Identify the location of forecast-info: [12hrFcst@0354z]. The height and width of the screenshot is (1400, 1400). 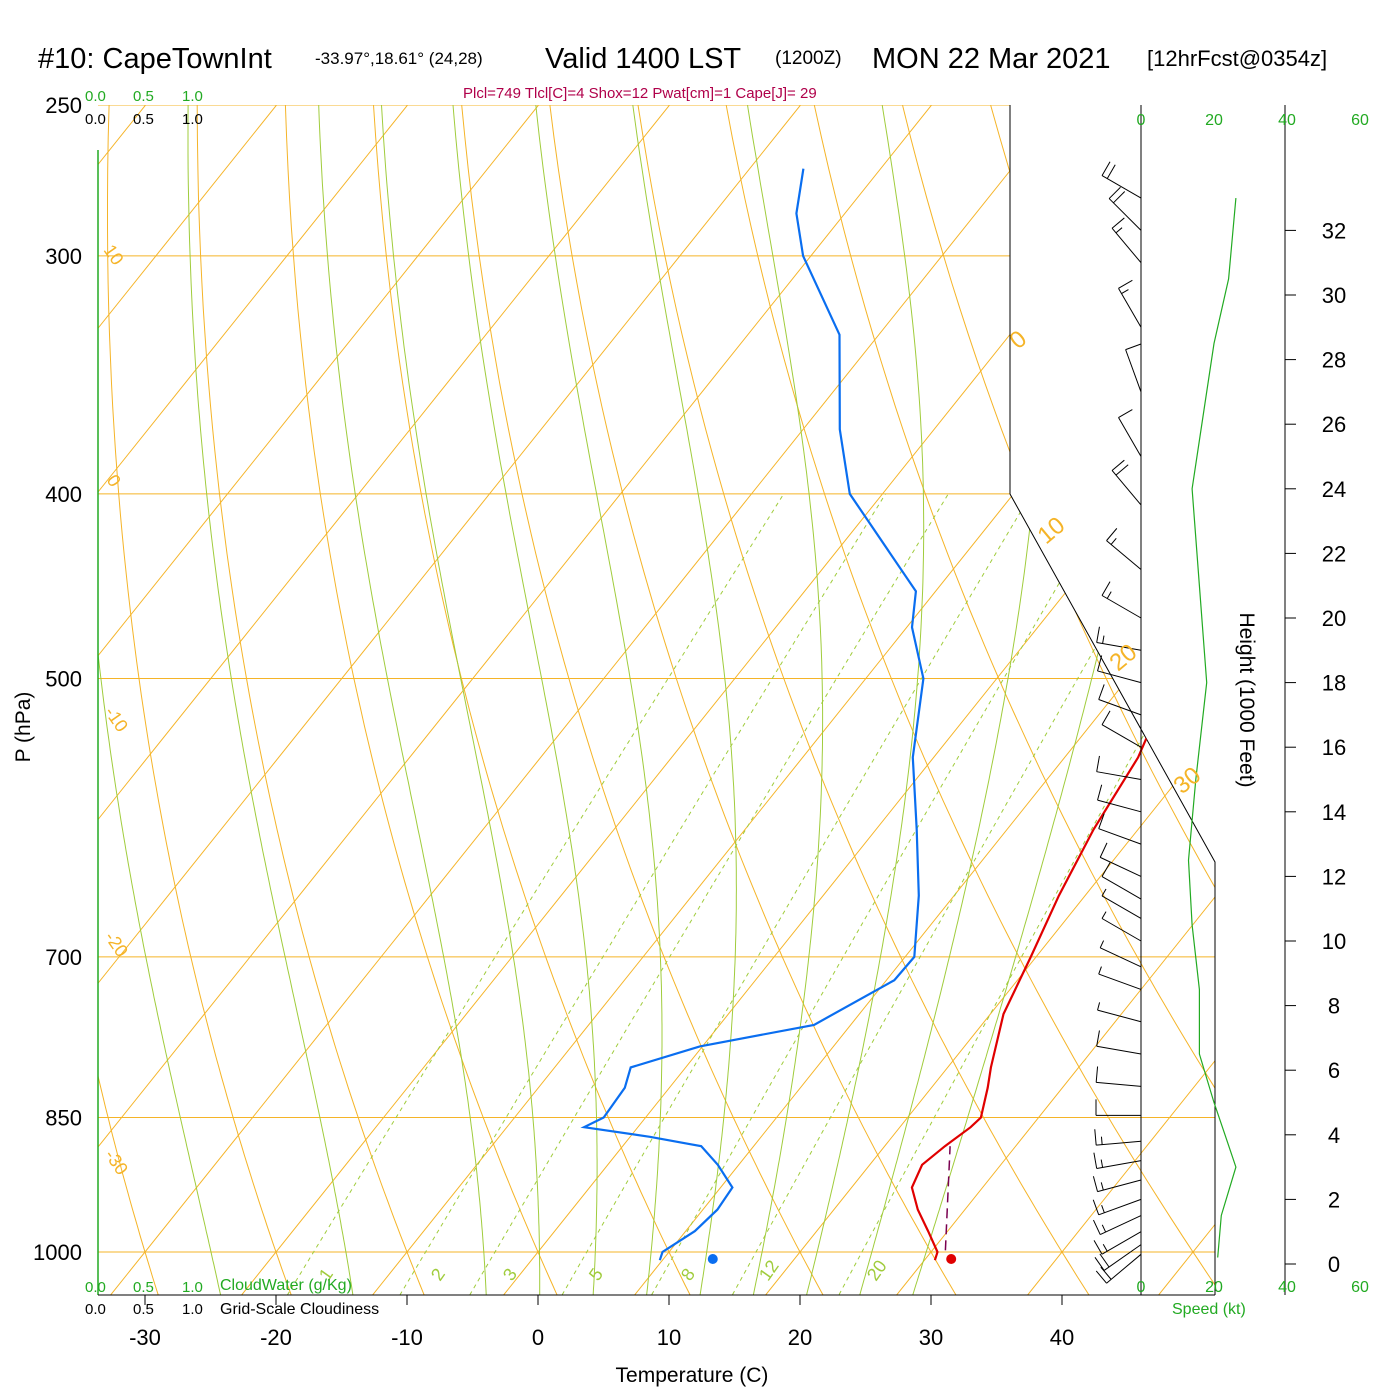
(1237, 58).